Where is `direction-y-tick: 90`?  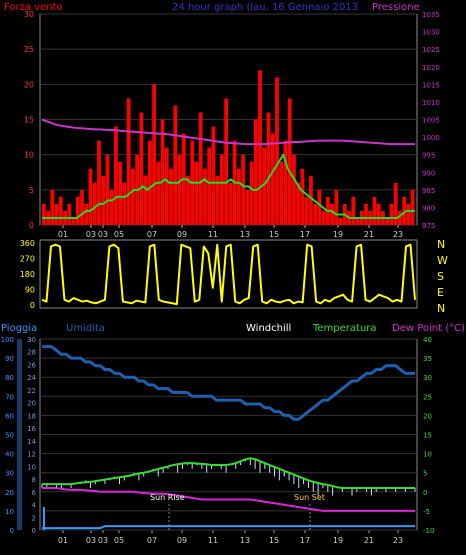 direction-y-tick: 90 is located at coordinates (30, 290).